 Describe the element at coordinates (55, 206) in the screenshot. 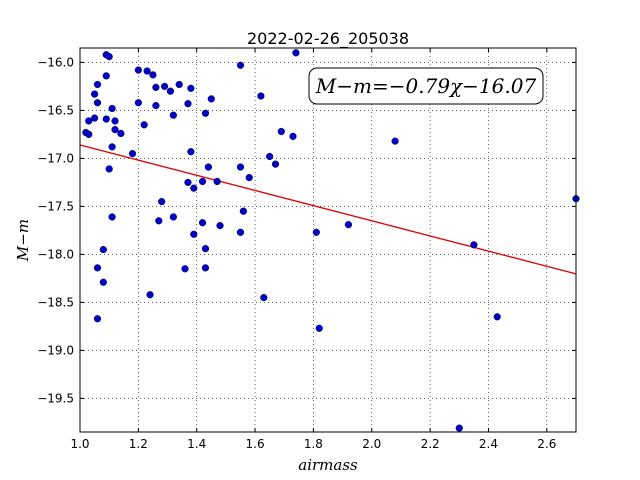

I see `y-tick-label: −17.5` at that location.